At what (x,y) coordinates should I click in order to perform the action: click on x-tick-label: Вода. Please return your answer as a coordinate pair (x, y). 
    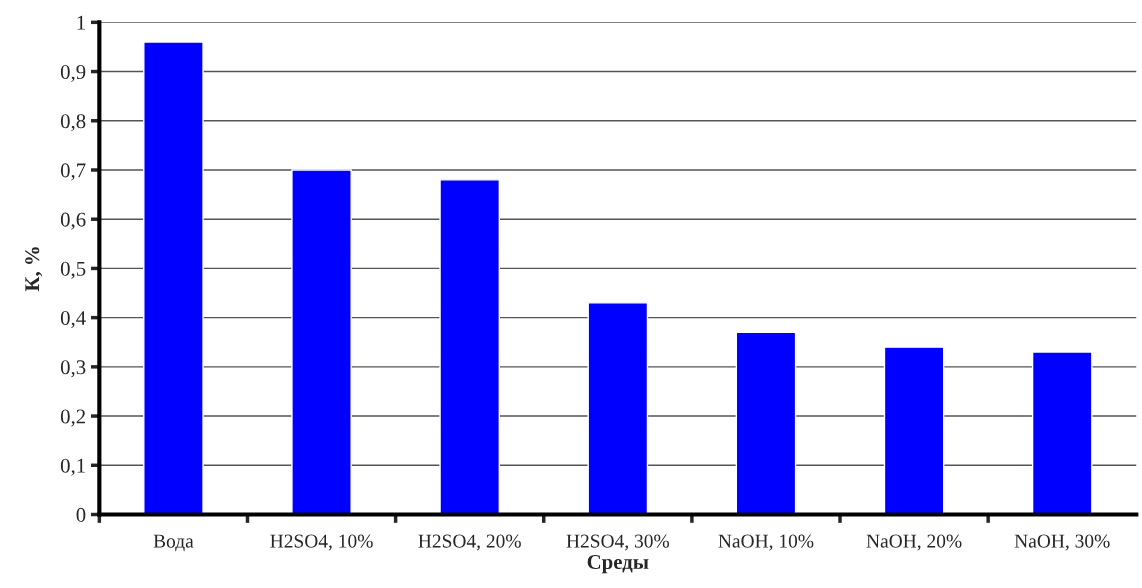
    Looking at the image, I should click on (173, 543).